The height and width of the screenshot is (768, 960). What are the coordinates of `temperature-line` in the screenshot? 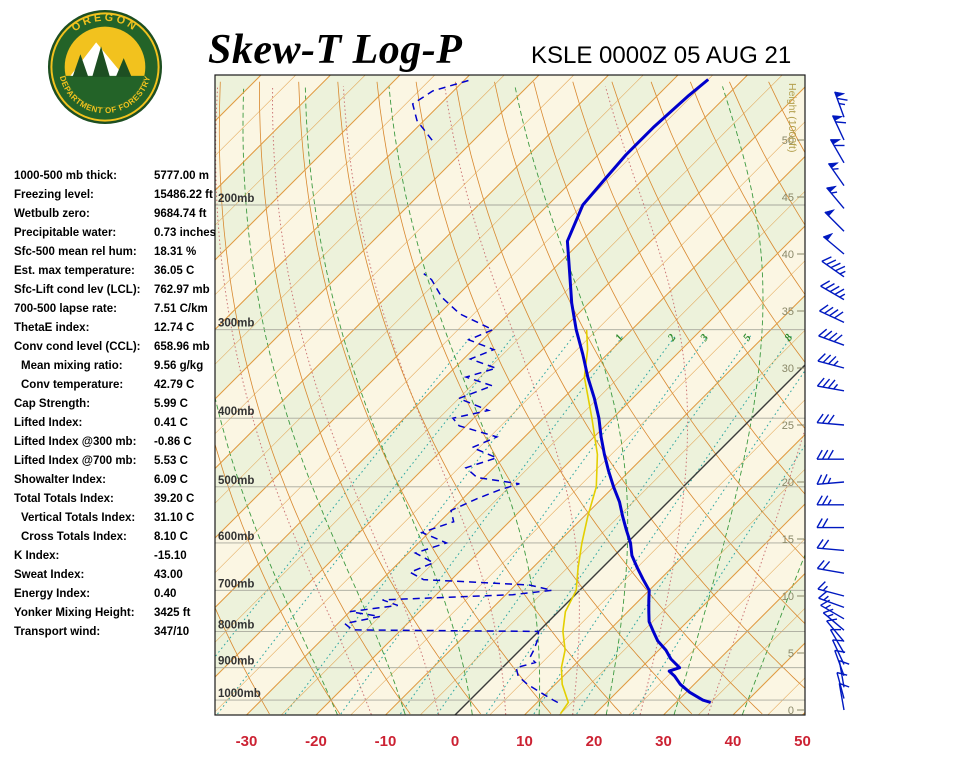 It's located at (638, 391).